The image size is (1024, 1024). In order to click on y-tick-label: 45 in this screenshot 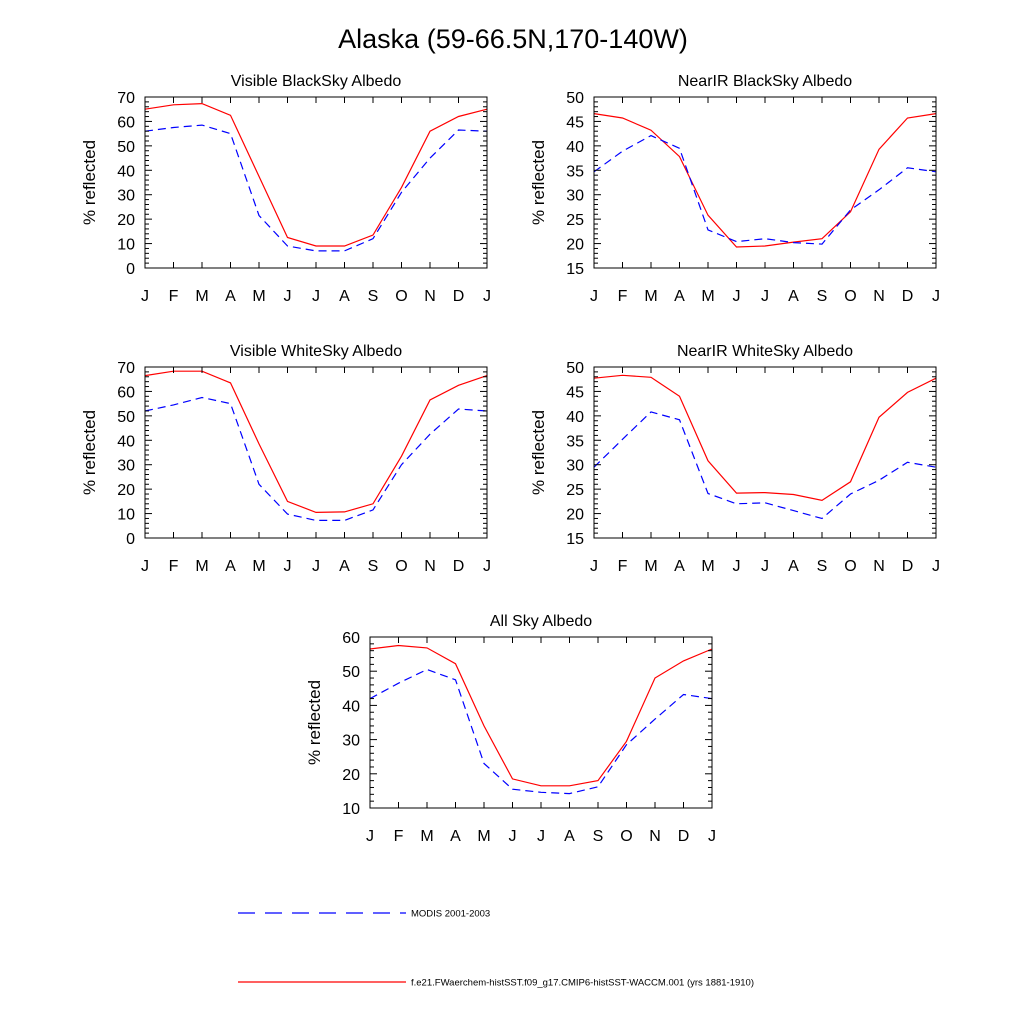, I will do `click(575, 392)`.